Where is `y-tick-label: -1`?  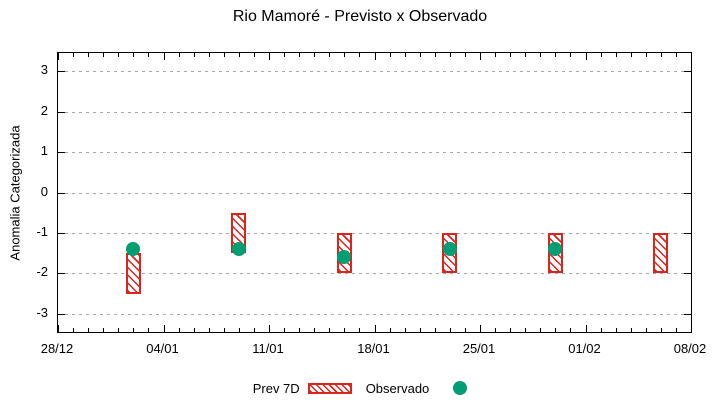
y-tick-label: -1 is located at coordinates (42, 231).